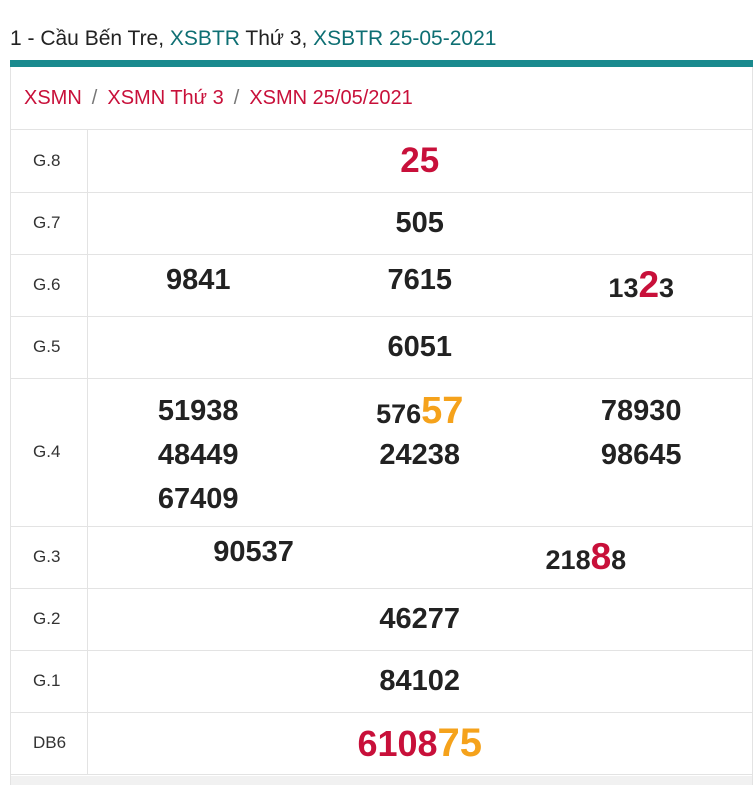  I want to click on prize-number: 78930, so click(641, 411).